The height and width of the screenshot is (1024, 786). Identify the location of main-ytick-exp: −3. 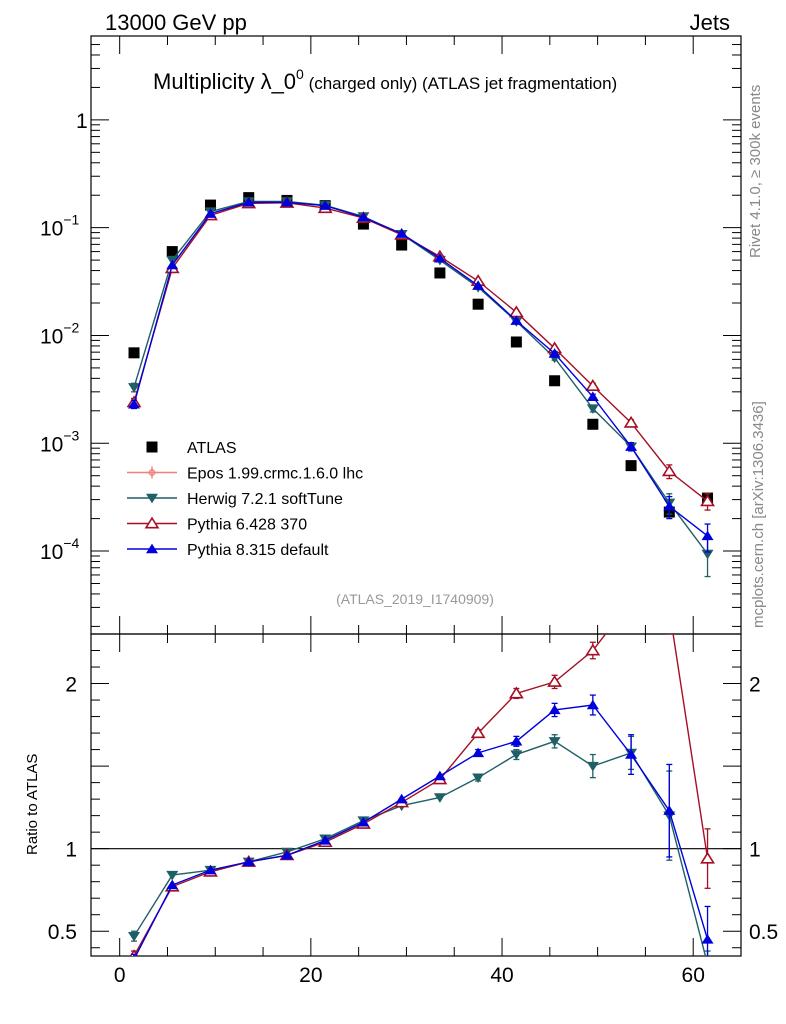
(71, 435).